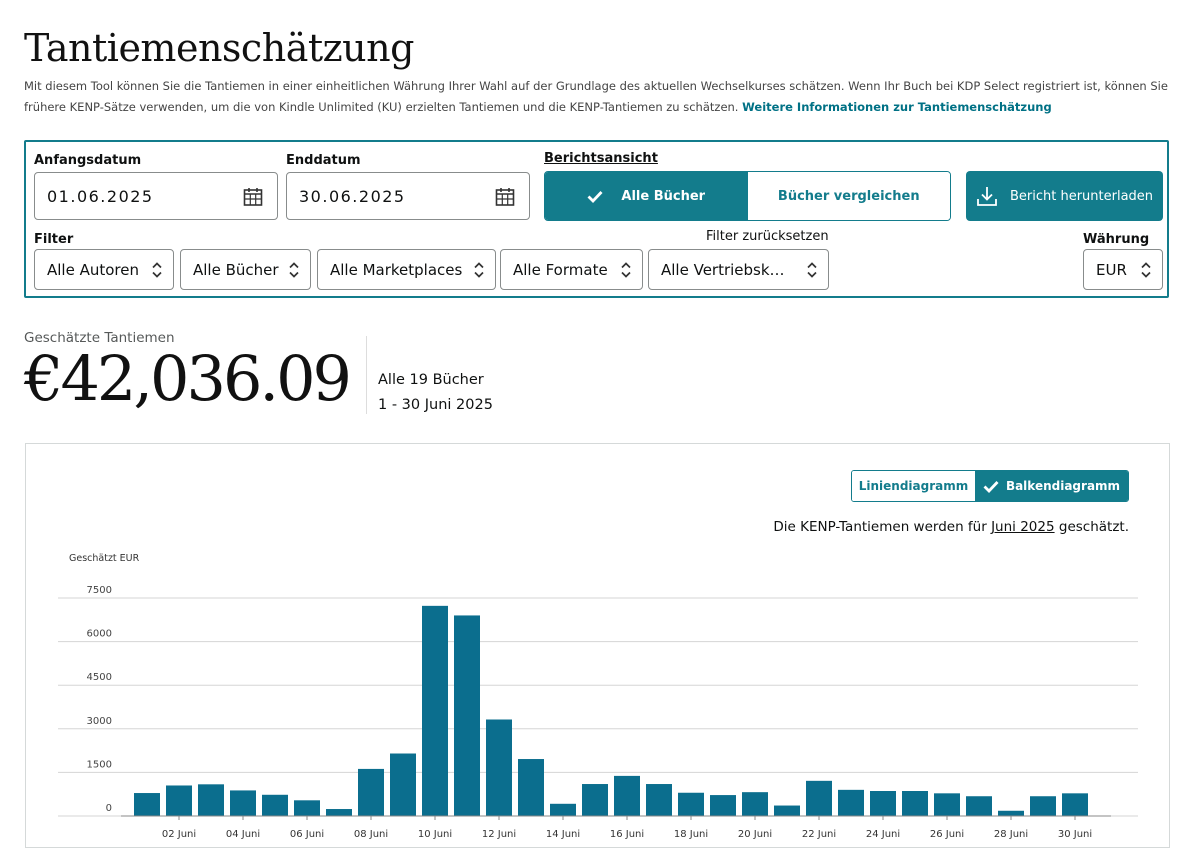  What do you see at coordinates (100, 196) in the screenshot?
I see `start-date-value: 01.06.2025` at bounding box center [100, 196].